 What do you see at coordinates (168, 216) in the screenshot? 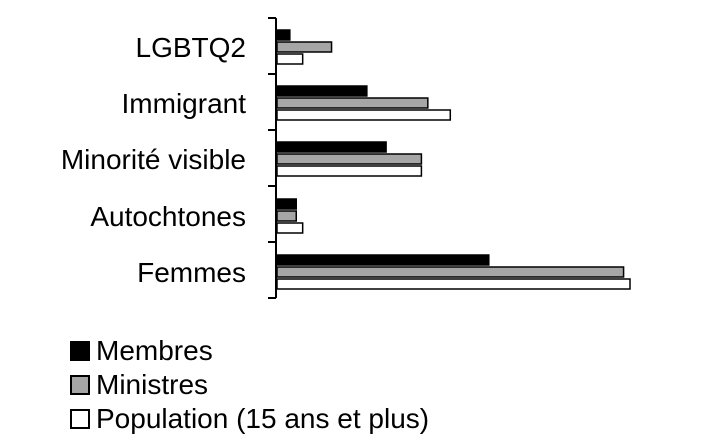
I see `category-label: Autochtones` at bounding box center [168, 216].